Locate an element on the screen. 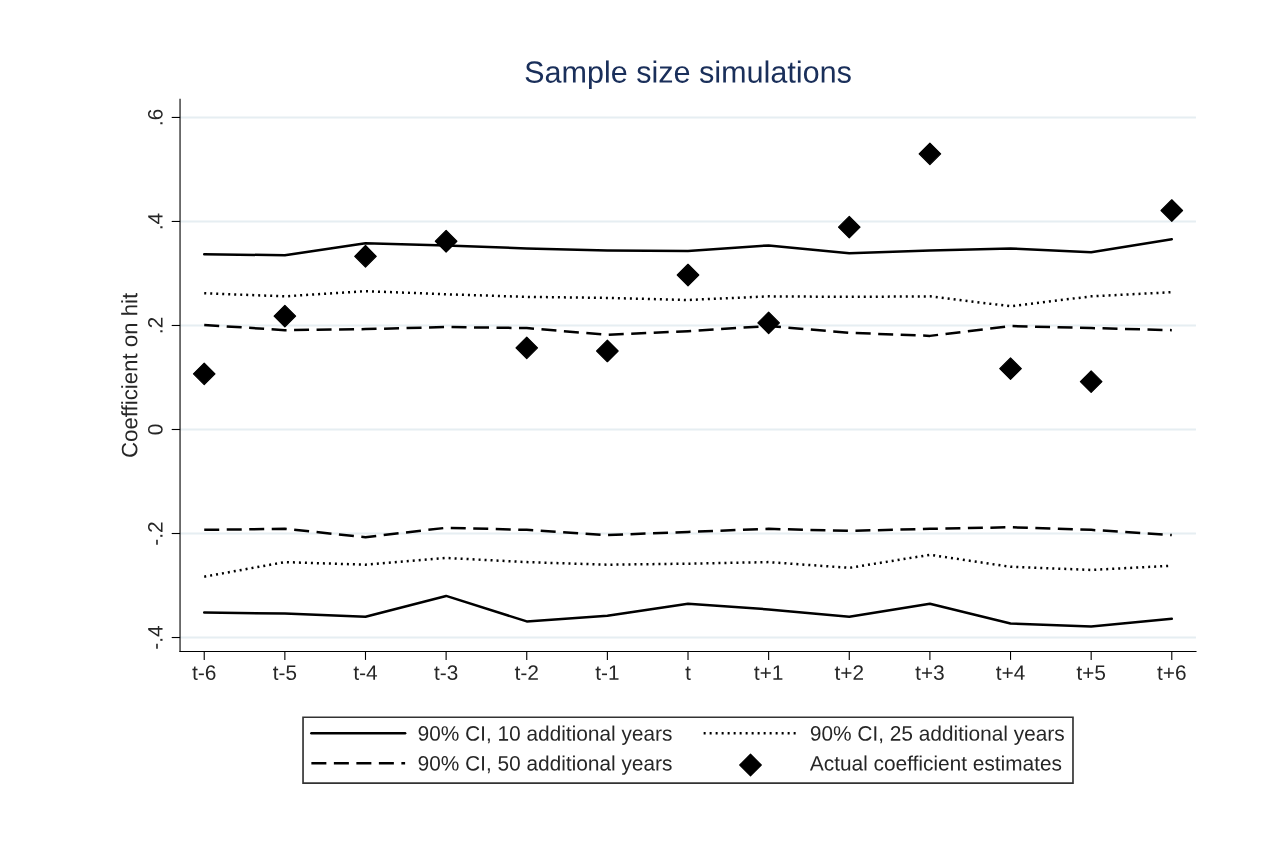 Image resolution: width=1286 pixels, height=863 pixels. x-tick-label: t+6 is located at coordinates (1171, 673).